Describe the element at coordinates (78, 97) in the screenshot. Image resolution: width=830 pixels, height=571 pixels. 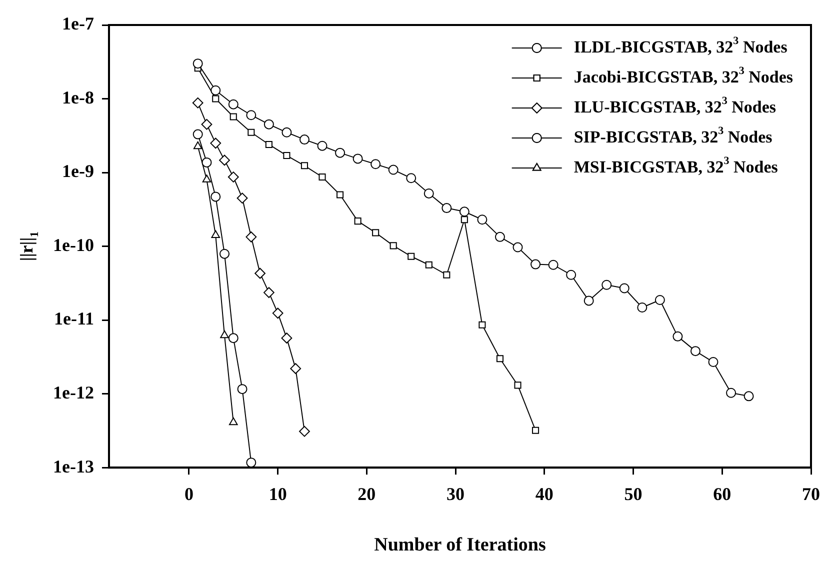
I see `y-tick-label: 1e-8` at that location.